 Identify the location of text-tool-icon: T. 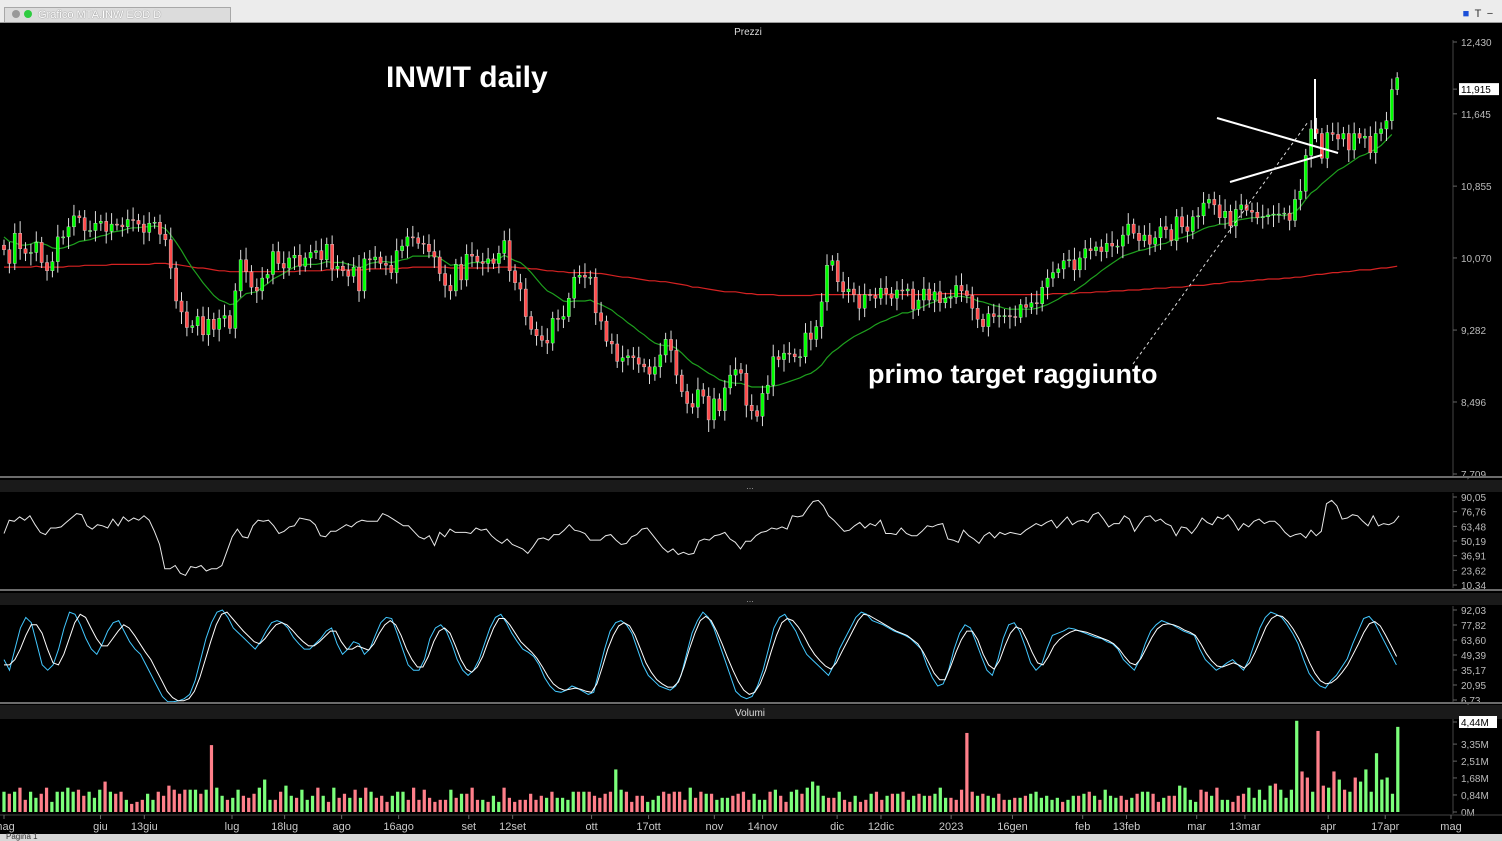
(1478, 14).